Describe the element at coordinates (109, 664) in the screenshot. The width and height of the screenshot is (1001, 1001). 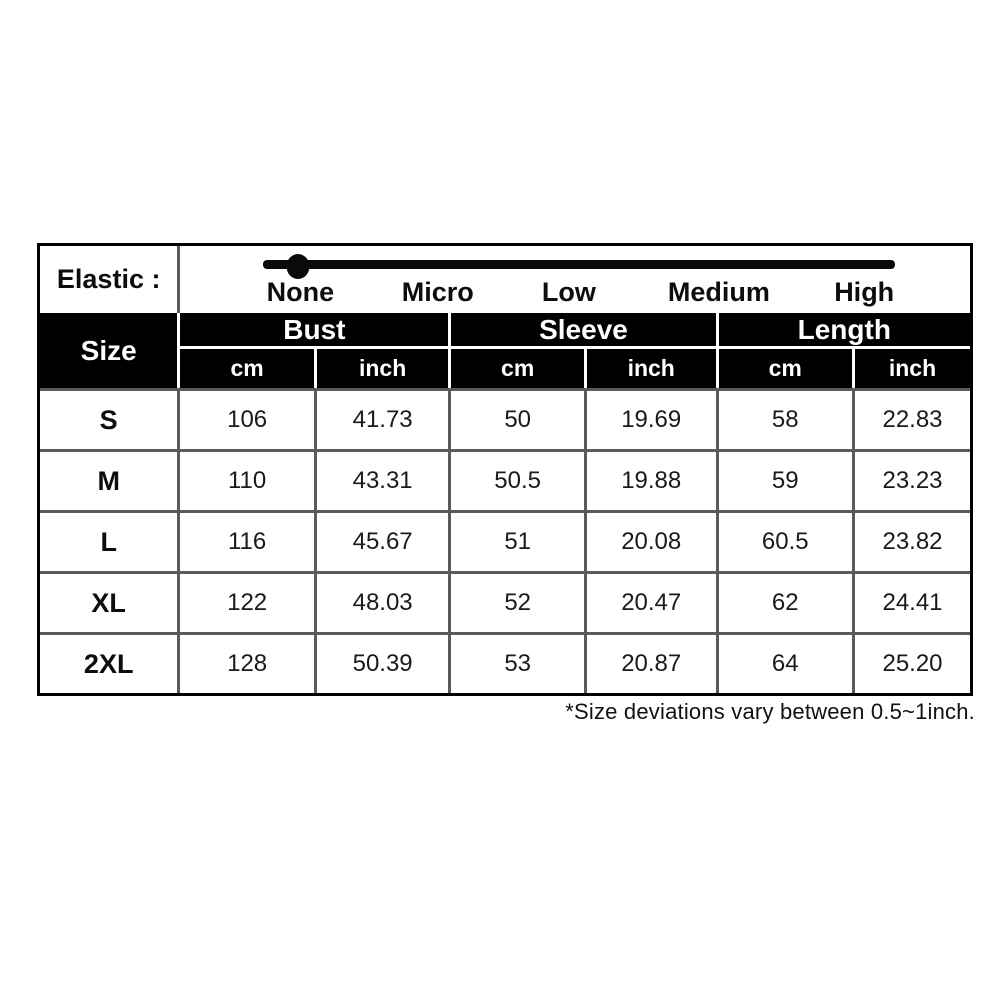
I see `cell-size: 2XL` at that location.